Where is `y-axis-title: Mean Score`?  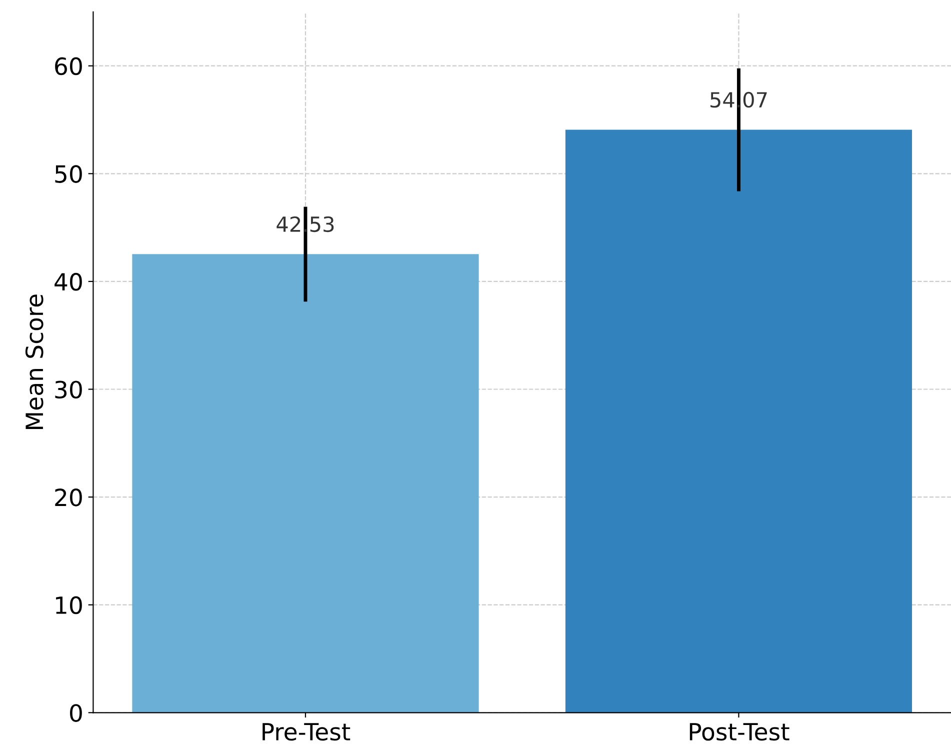
y-axis-title: Mean Score is located at coordinates (34, 361).